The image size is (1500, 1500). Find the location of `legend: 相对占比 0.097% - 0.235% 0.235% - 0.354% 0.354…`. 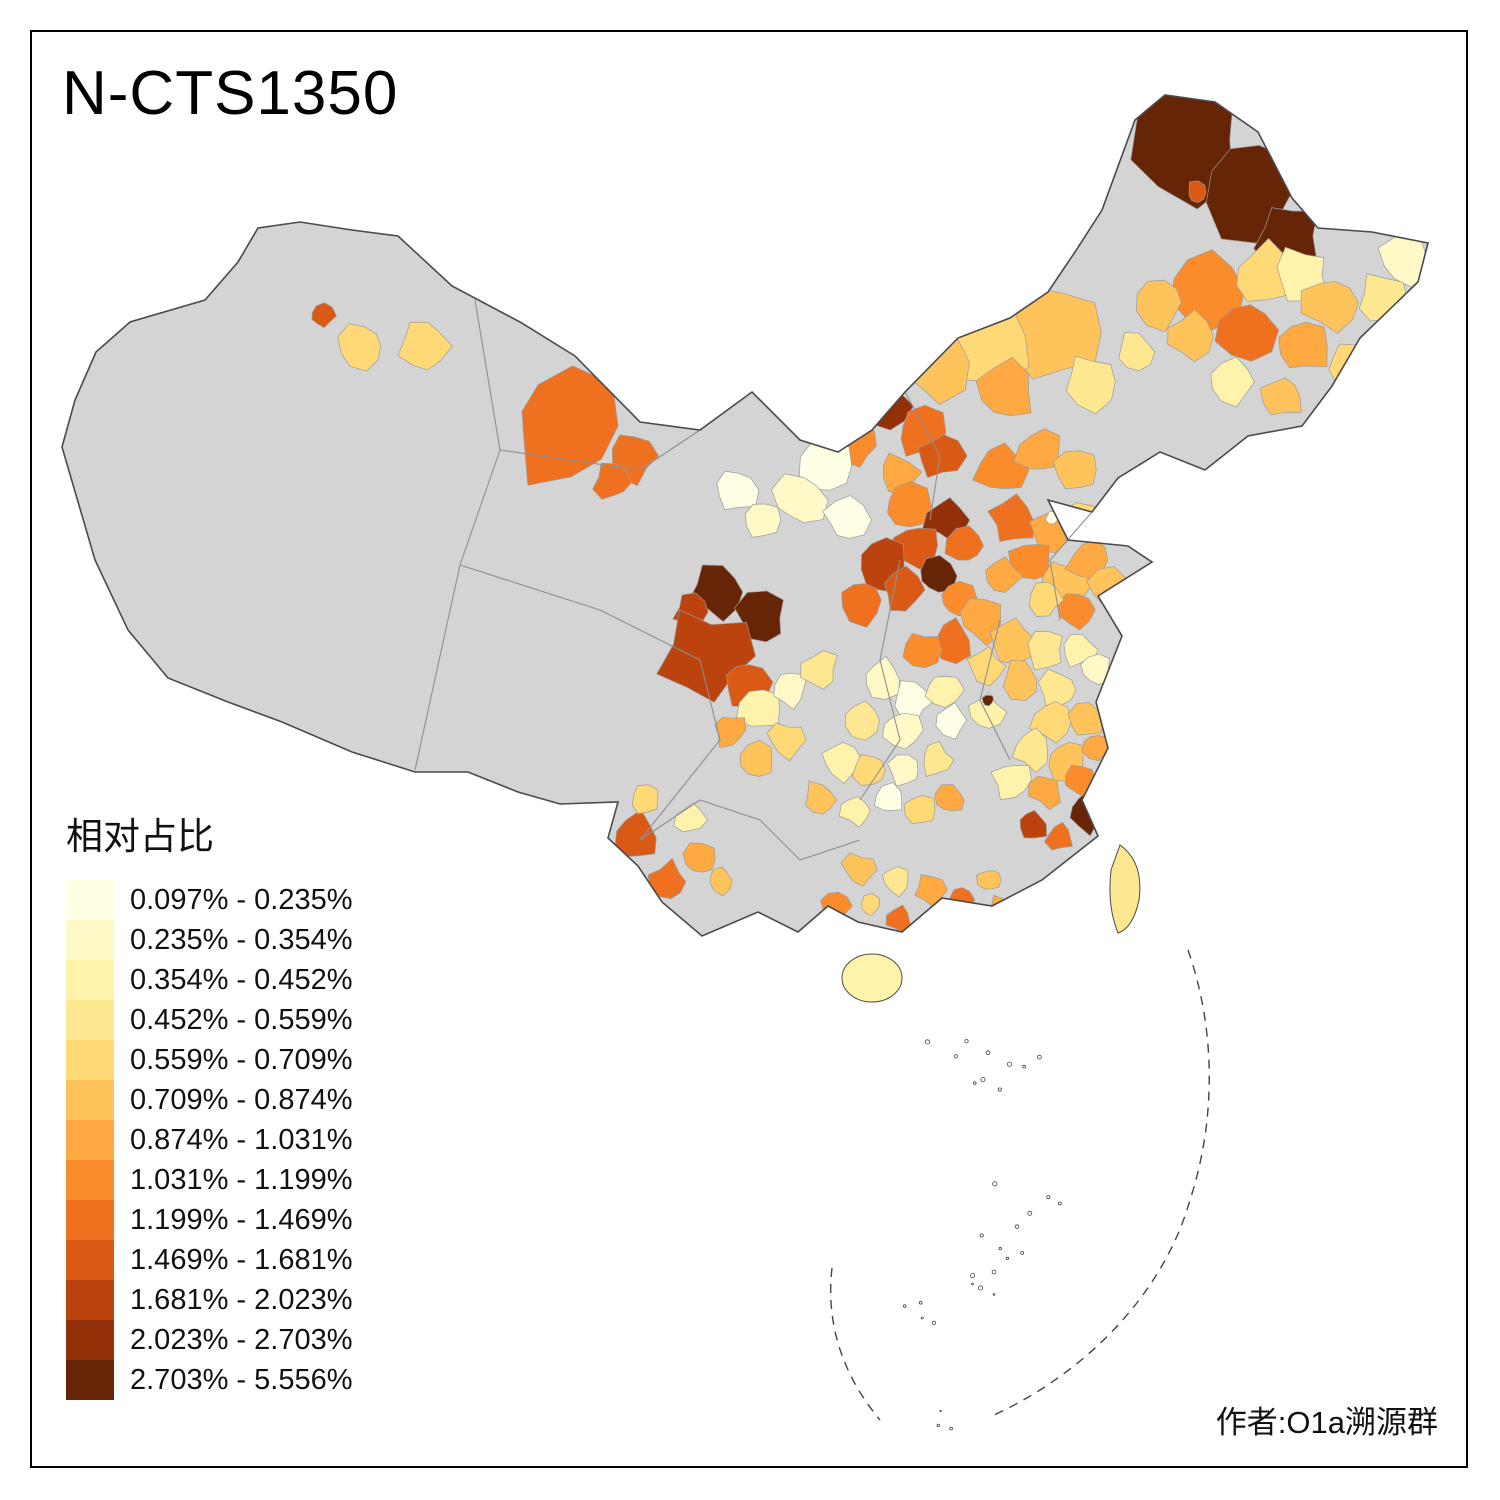

legend: 相对占比 0.097% - 0.235% 0.235% - 0.354% 0.354… is located at coordinates (209, 1103).